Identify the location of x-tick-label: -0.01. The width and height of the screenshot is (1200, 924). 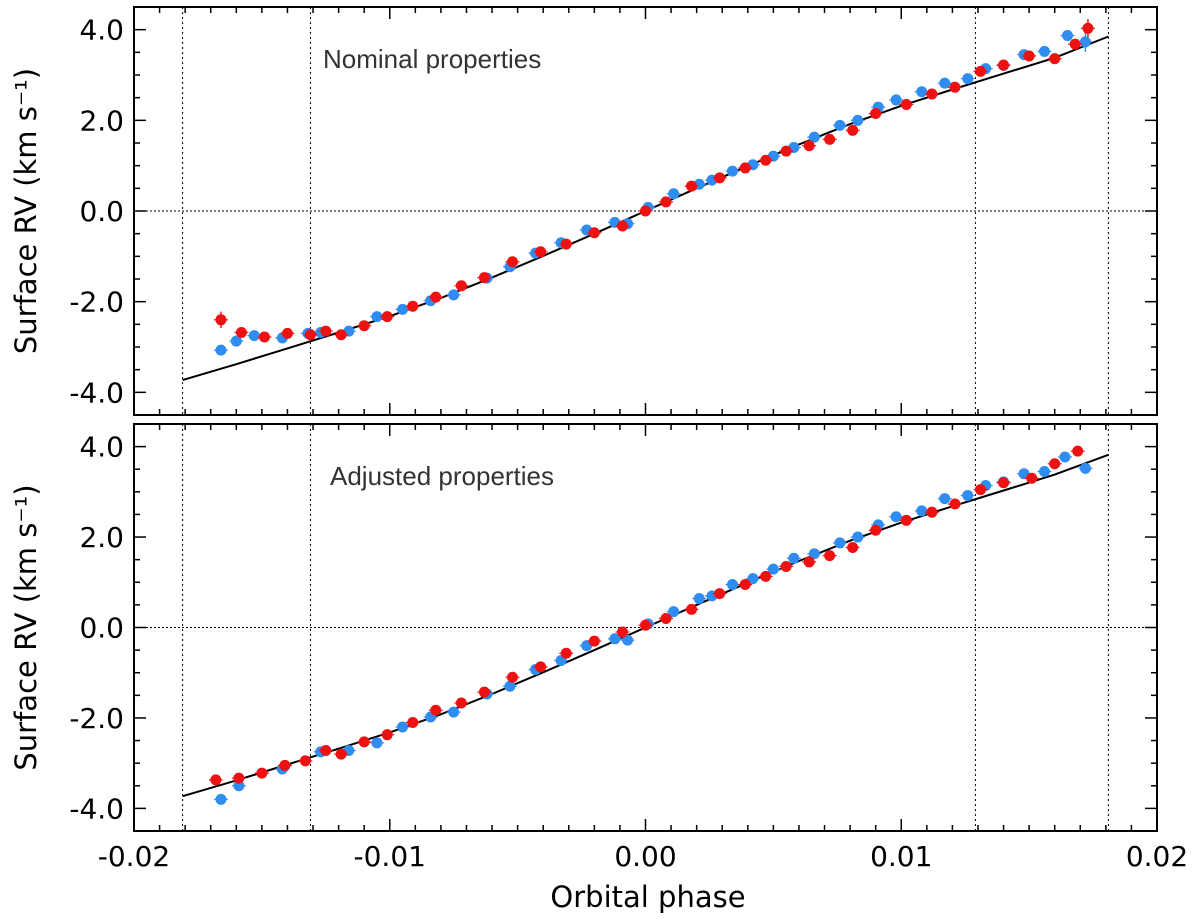
(390, 856).